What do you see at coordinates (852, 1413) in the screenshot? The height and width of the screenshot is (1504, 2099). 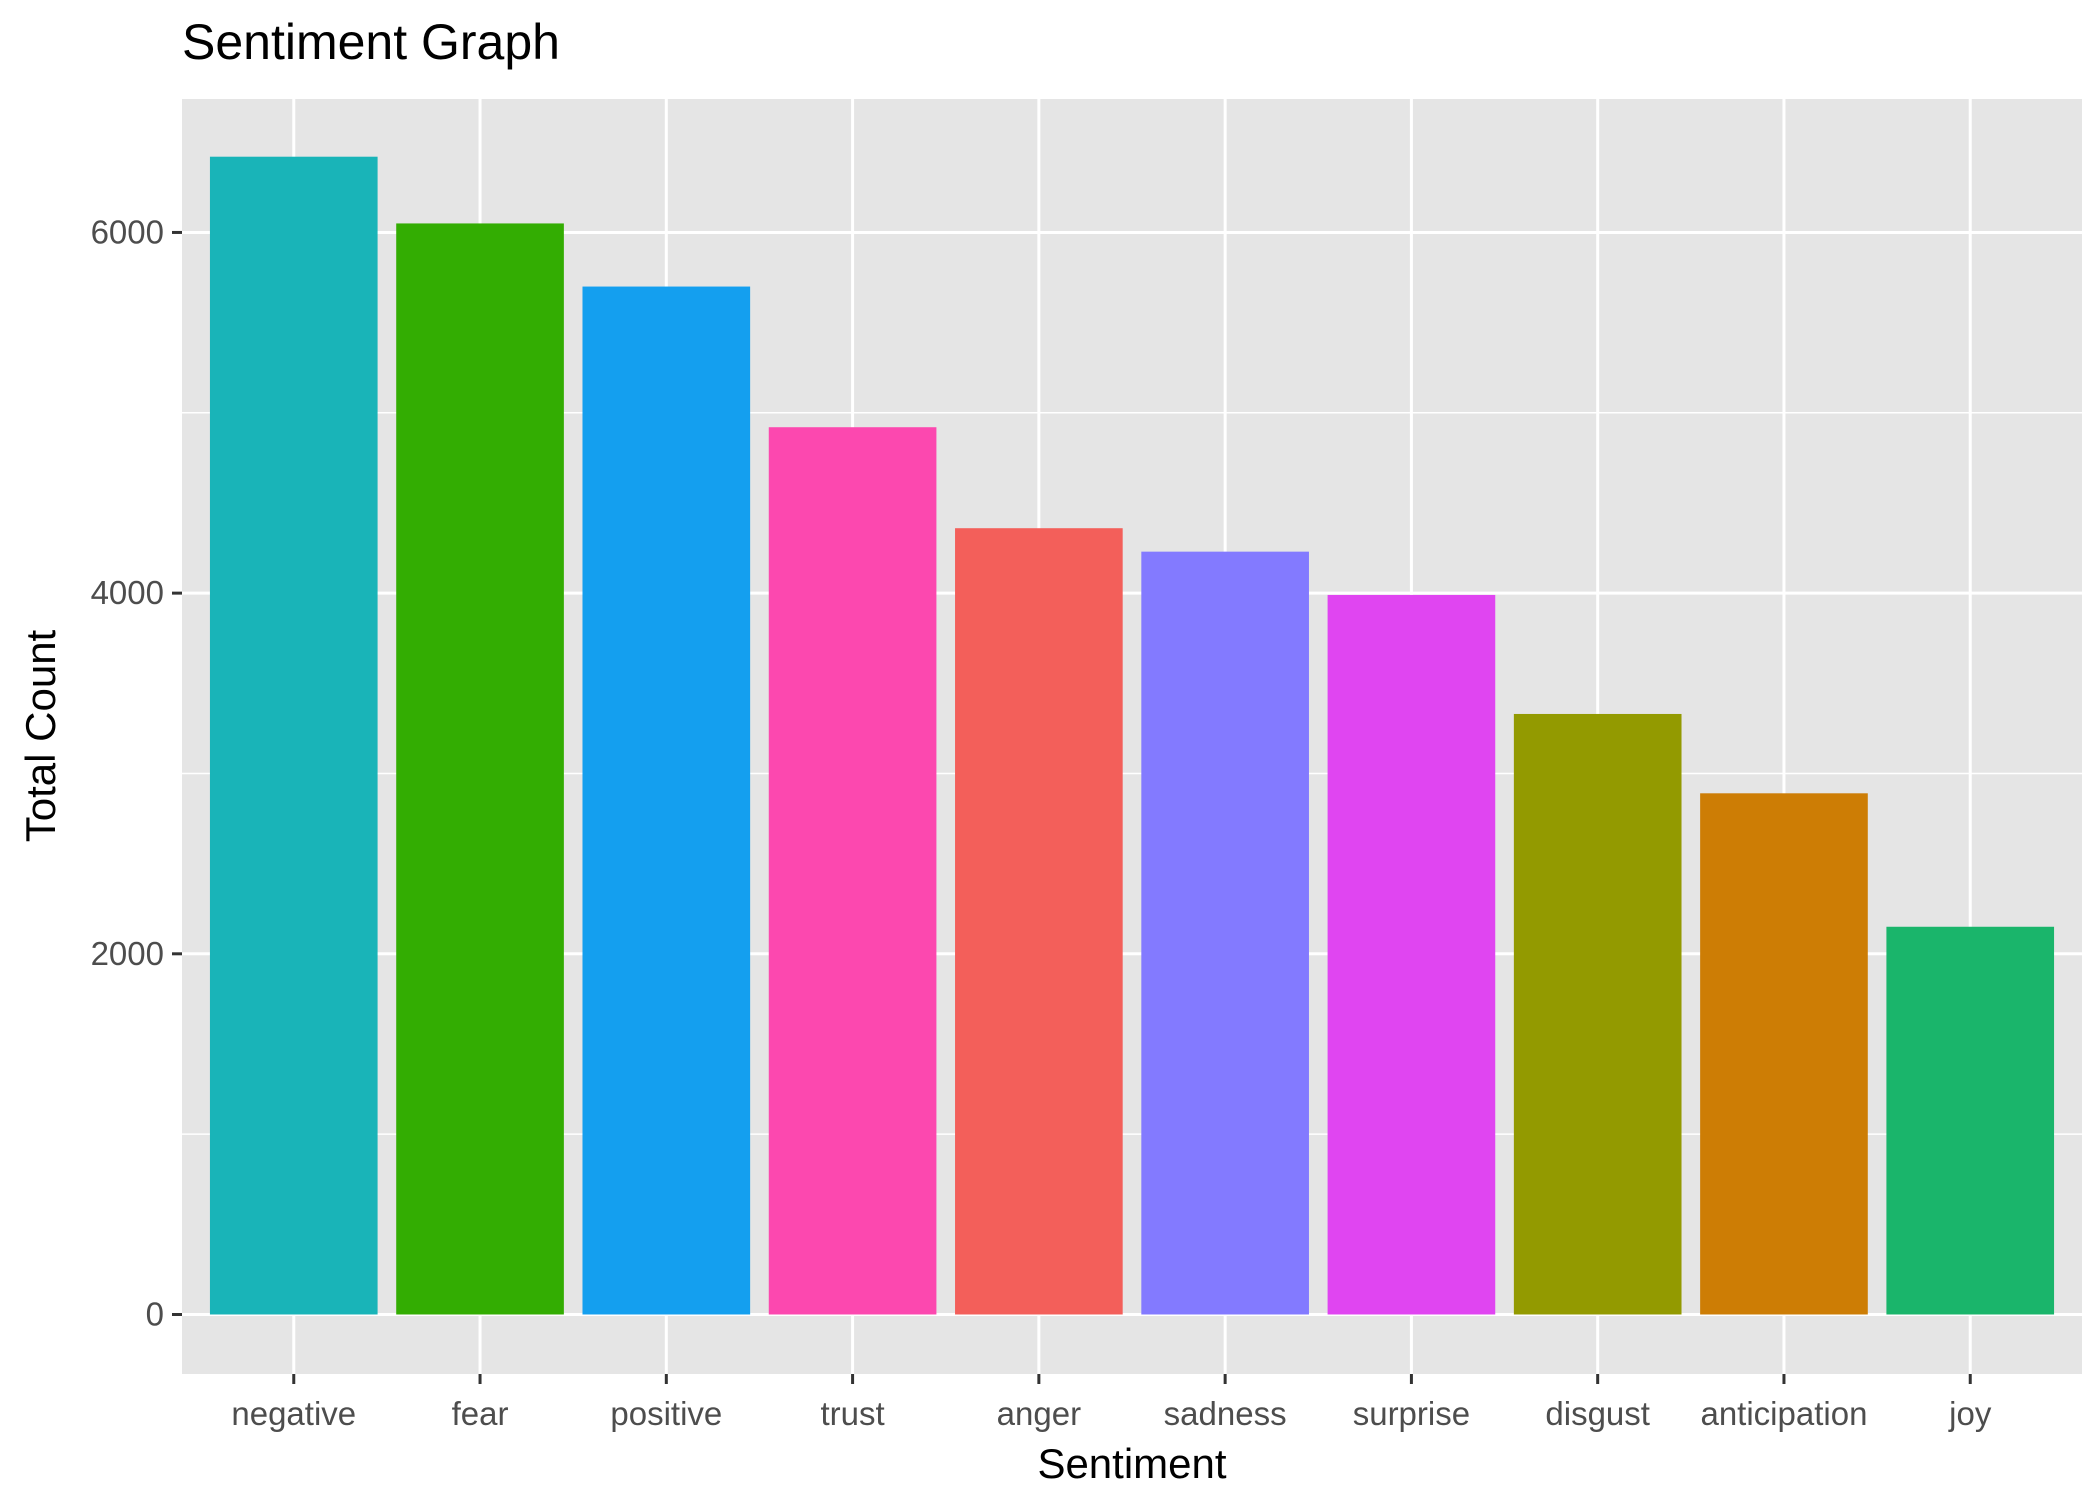 I see `x-tick-label: trust` at bounding box center [852, 1413].